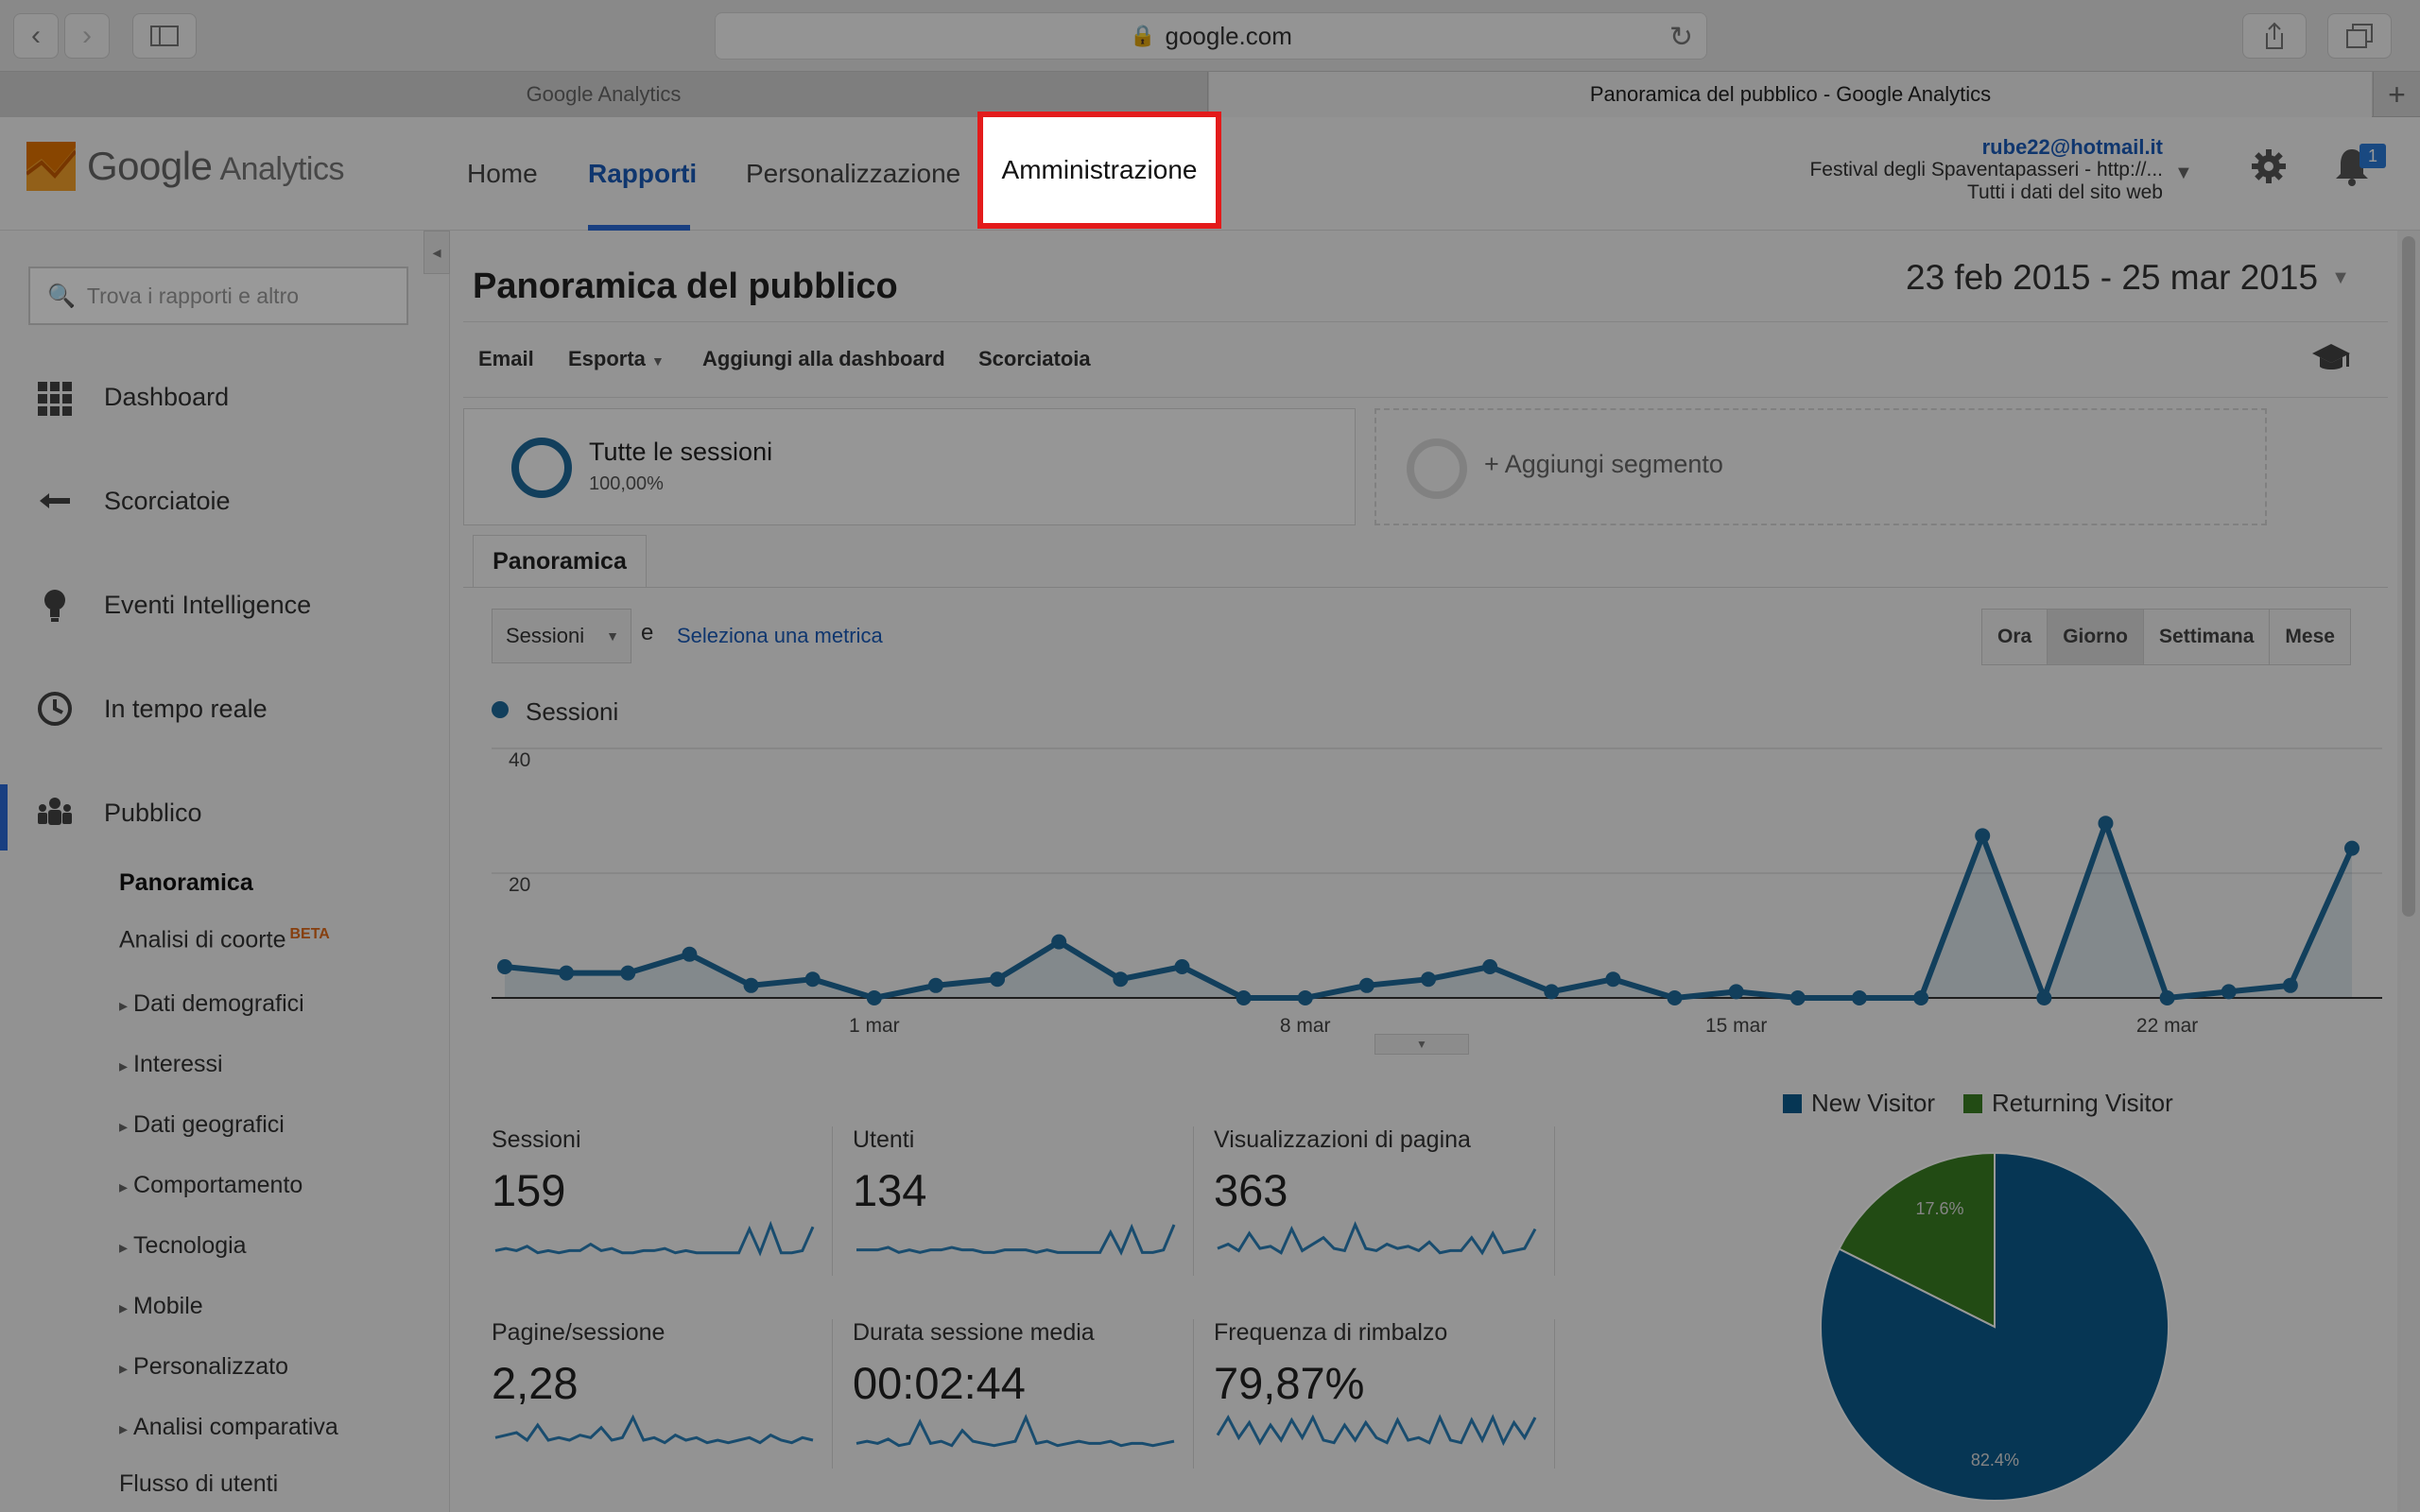 This screenshot has height=1512, width=2420. Describe the element at coordinates (561, 636) in the screenshot. I see `metric-select: Sessioni ▼` at that location.